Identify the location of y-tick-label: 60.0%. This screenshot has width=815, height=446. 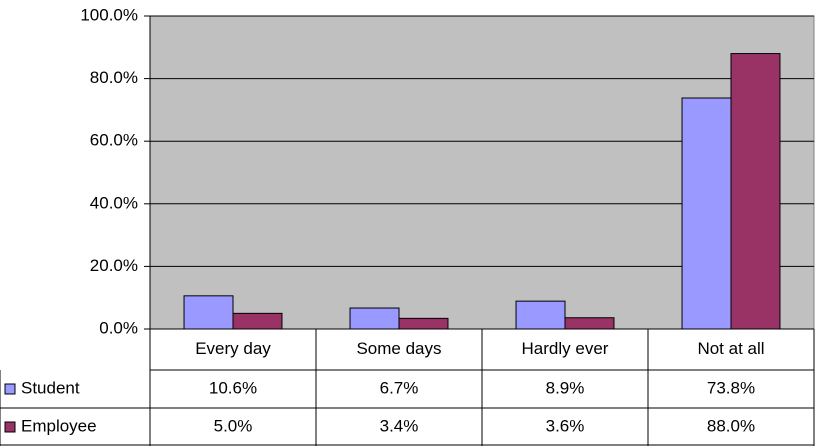
(114, 140).